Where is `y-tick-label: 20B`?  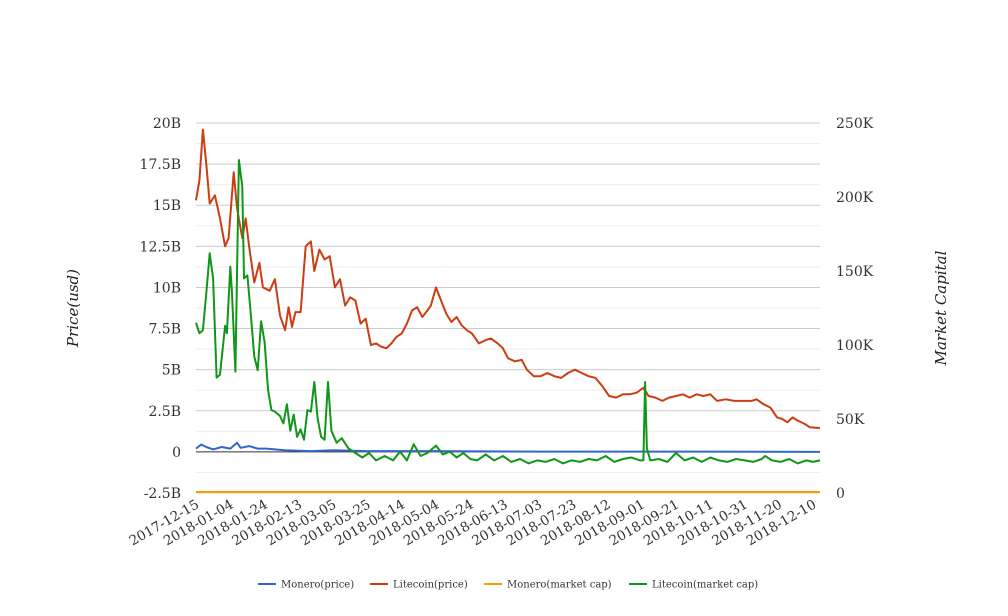 y-tick-label: 20B is located at coordinates (167, 124).